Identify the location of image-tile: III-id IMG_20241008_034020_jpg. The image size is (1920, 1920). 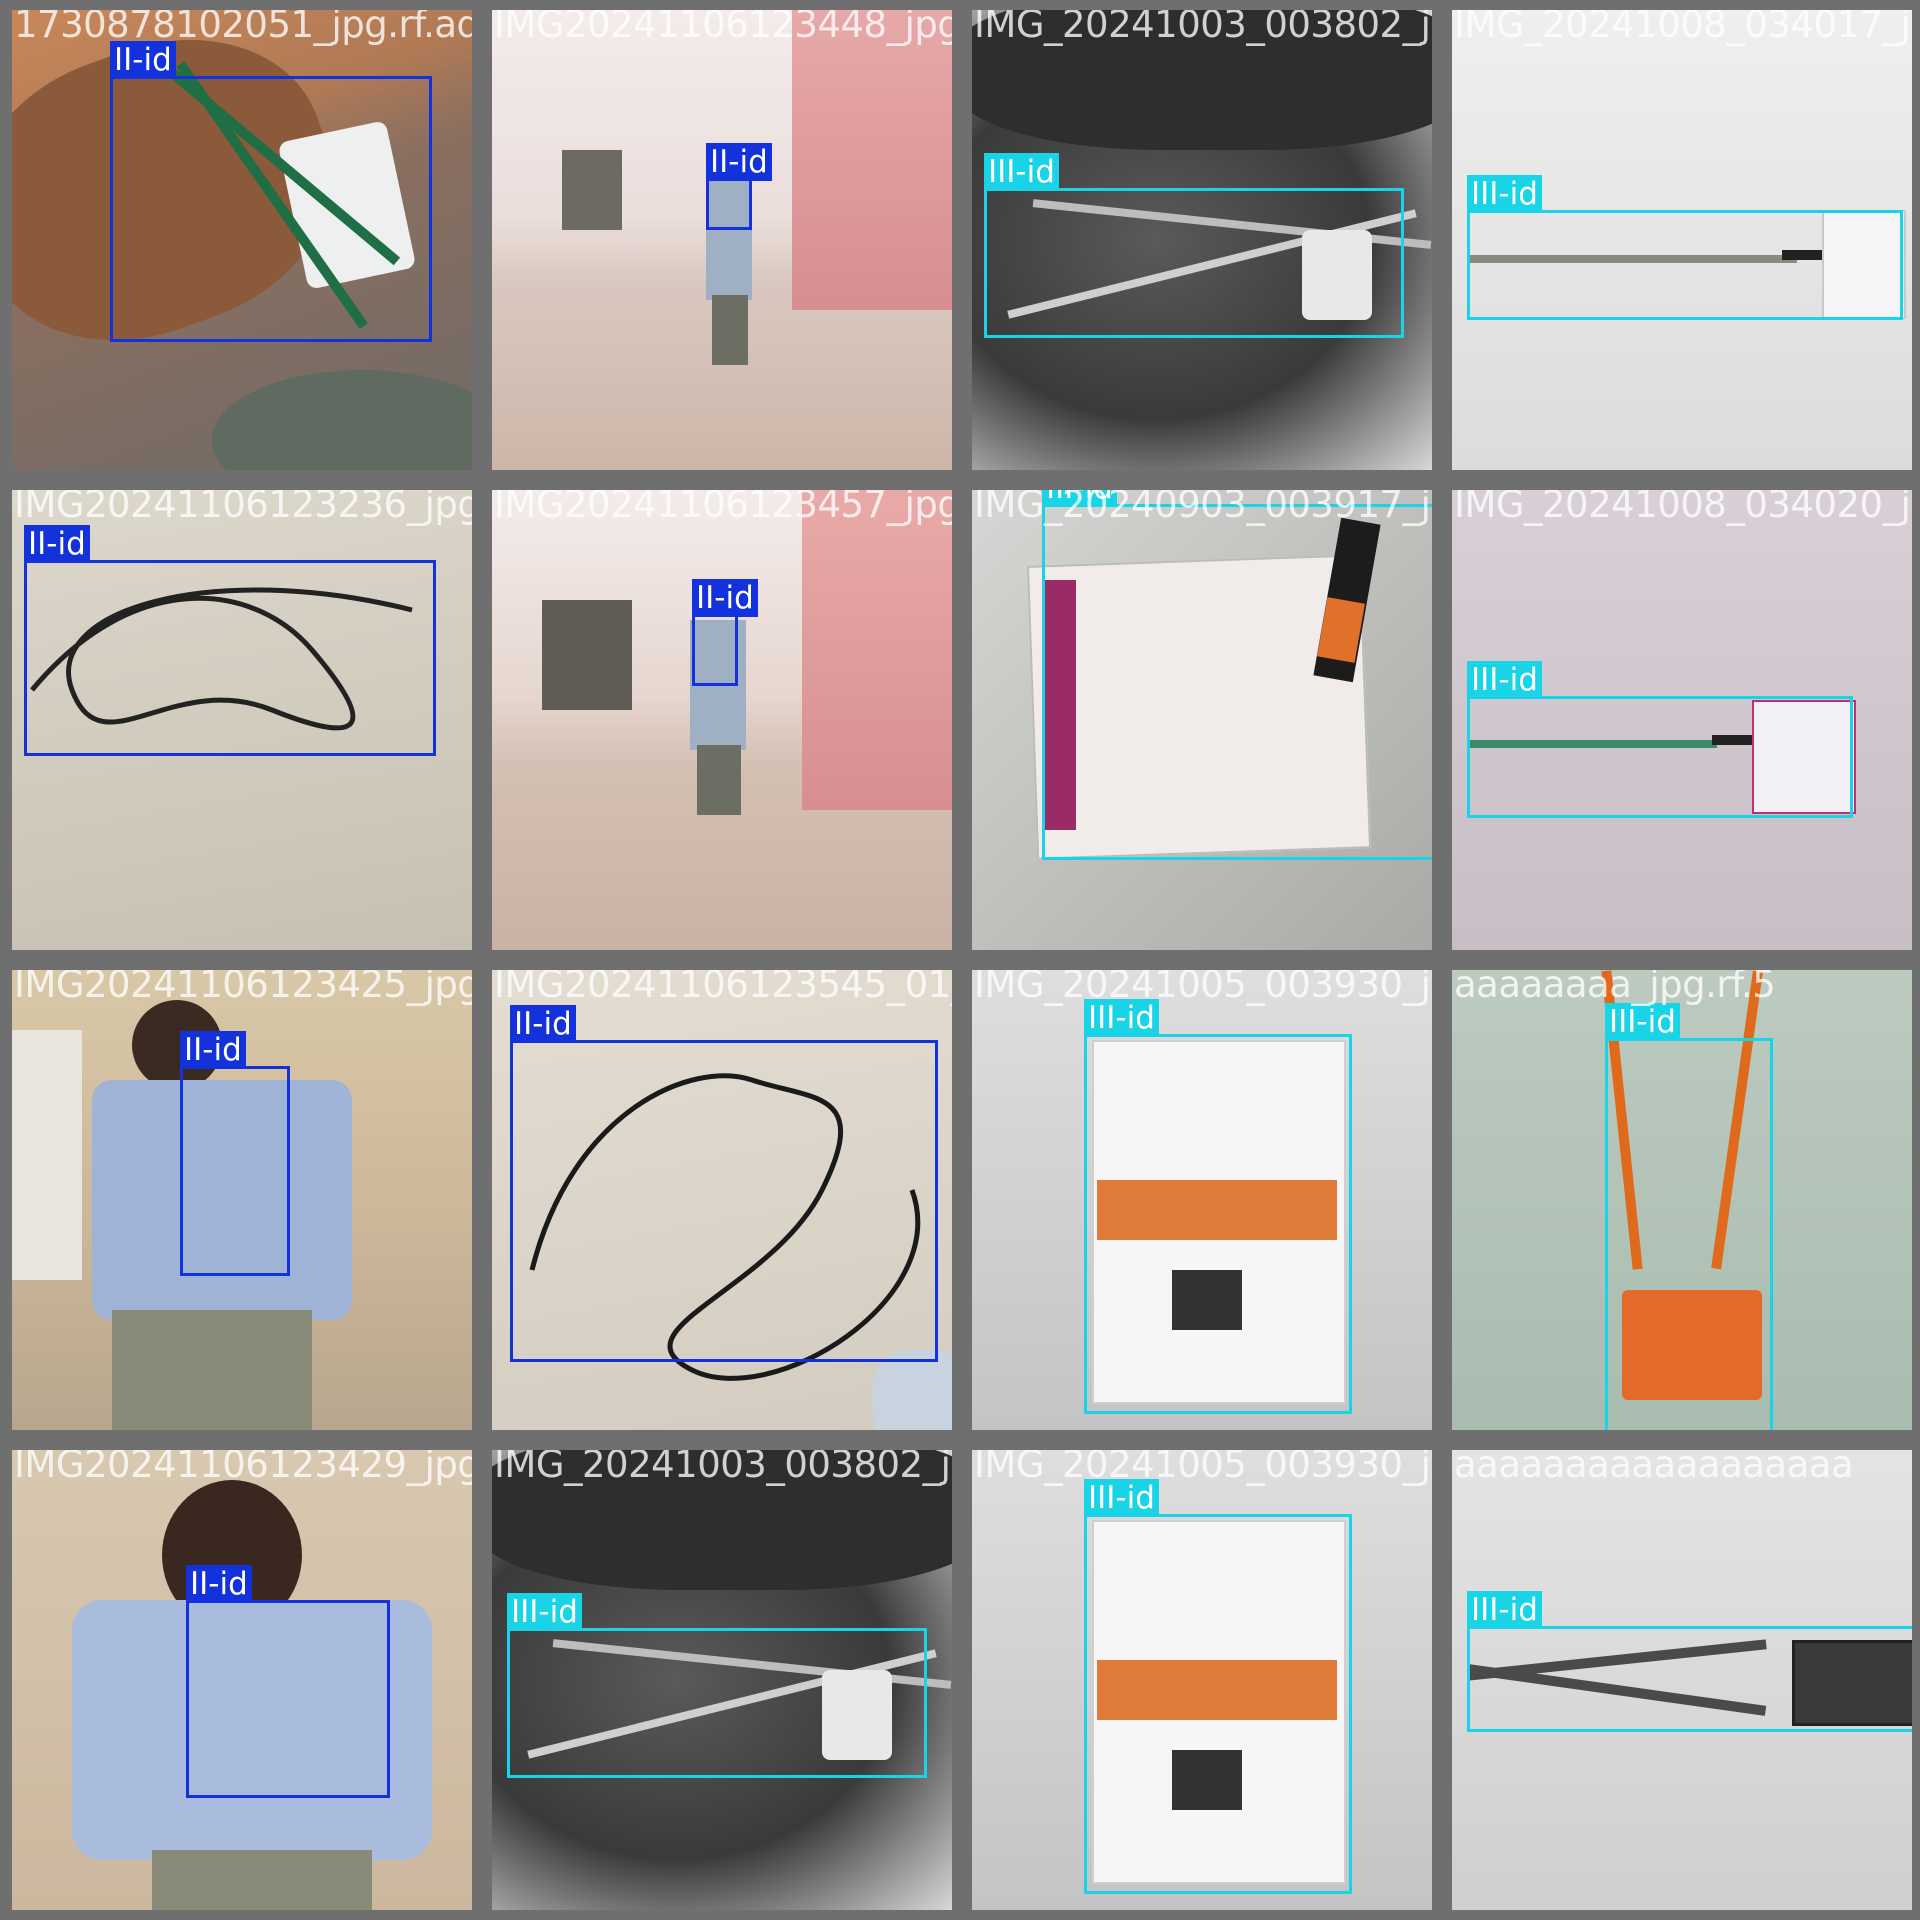
(1682, 720).